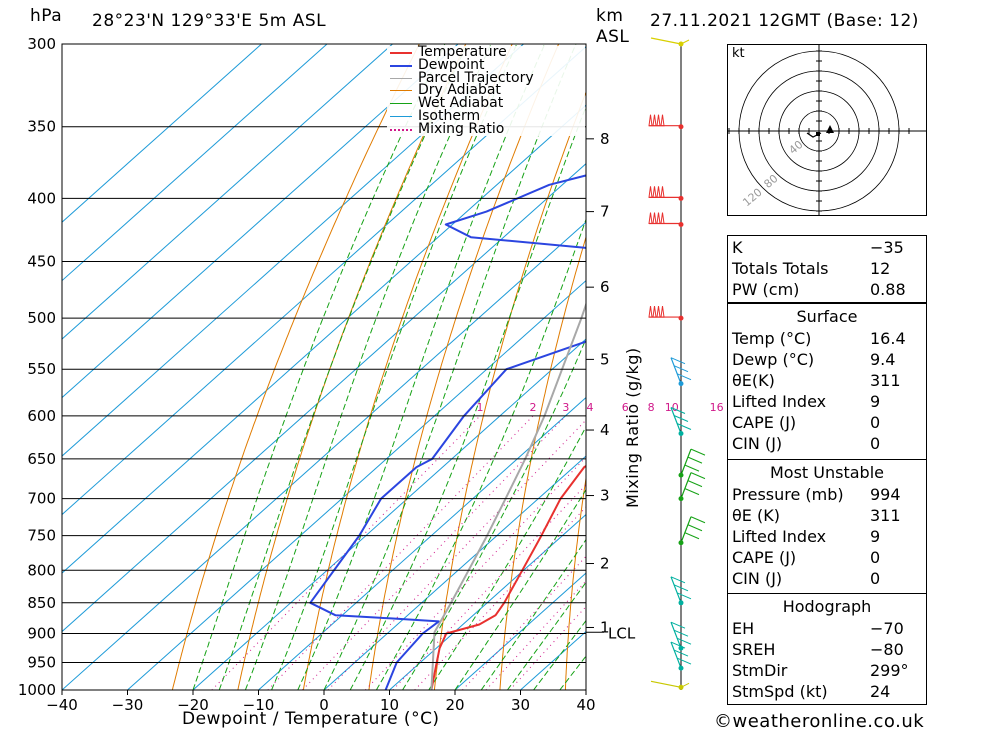 This screenshot has width=1000, height=733. Describe the element at coordinates (37, 690) in the screenshot. I see `pressure-tick-label: 1000` at that location.